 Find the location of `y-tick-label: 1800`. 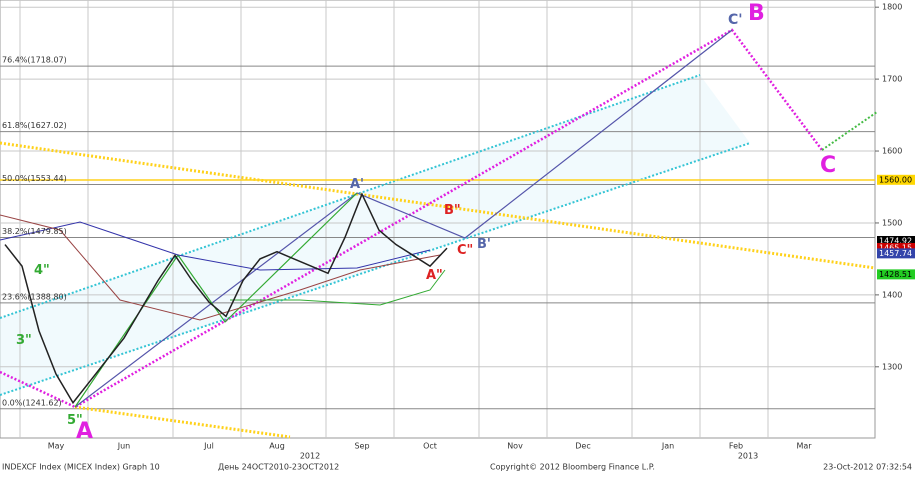

y-tick-label: 1800 is located at coordinates (892, 7).